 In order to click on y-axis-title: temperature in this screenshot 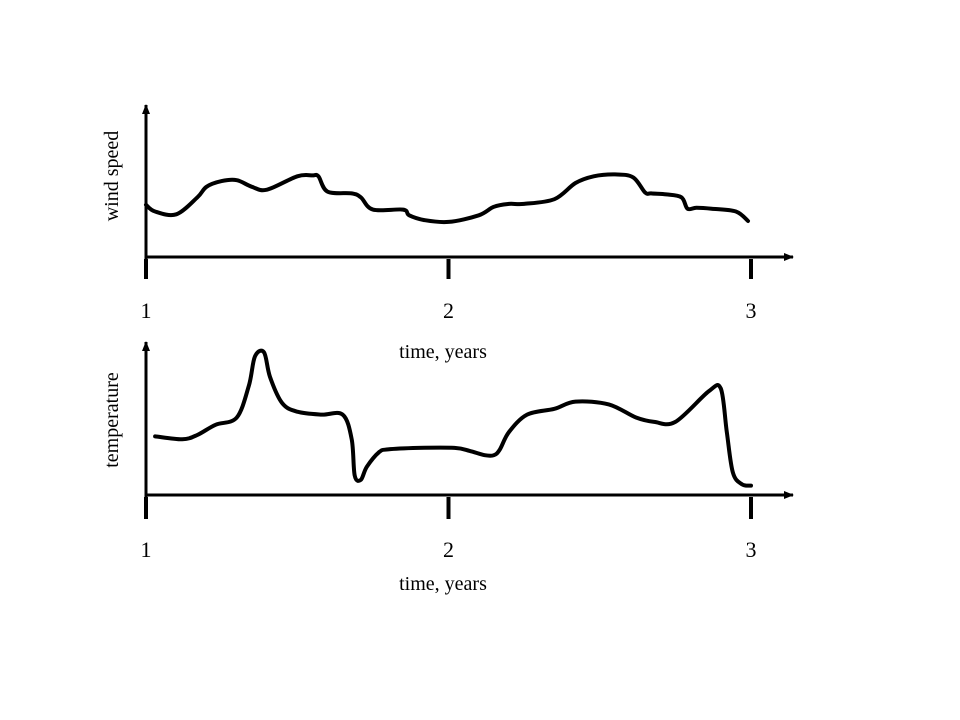, I will do `click(112, 420)`.